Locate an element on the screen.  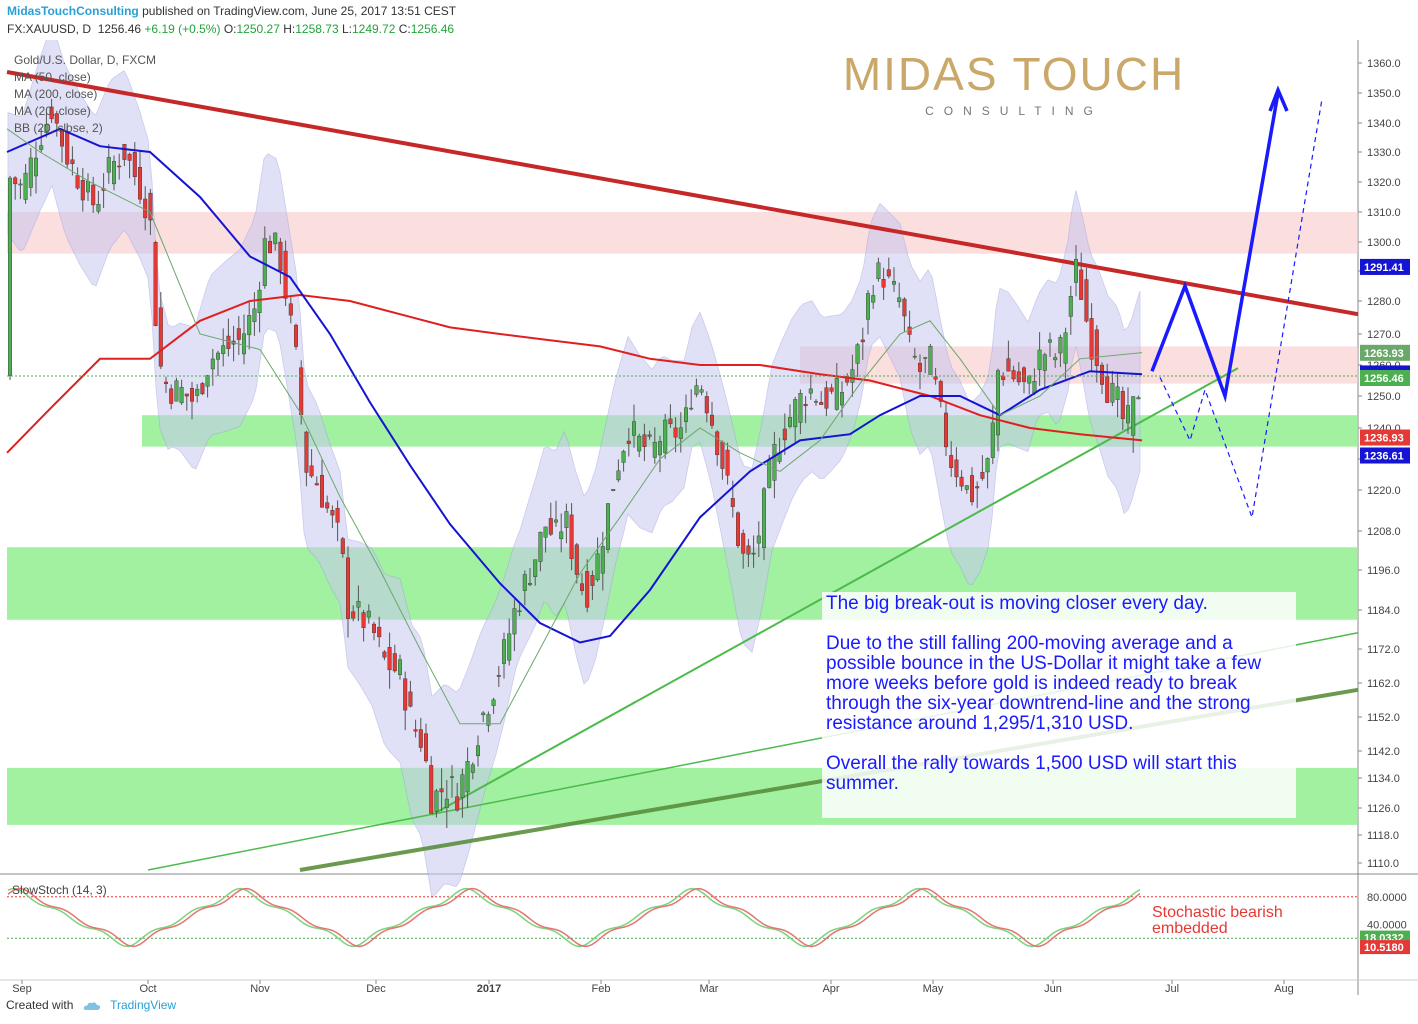
stoch-legend: SlowStoch (14, 3) is located at coordinates (59, 890).